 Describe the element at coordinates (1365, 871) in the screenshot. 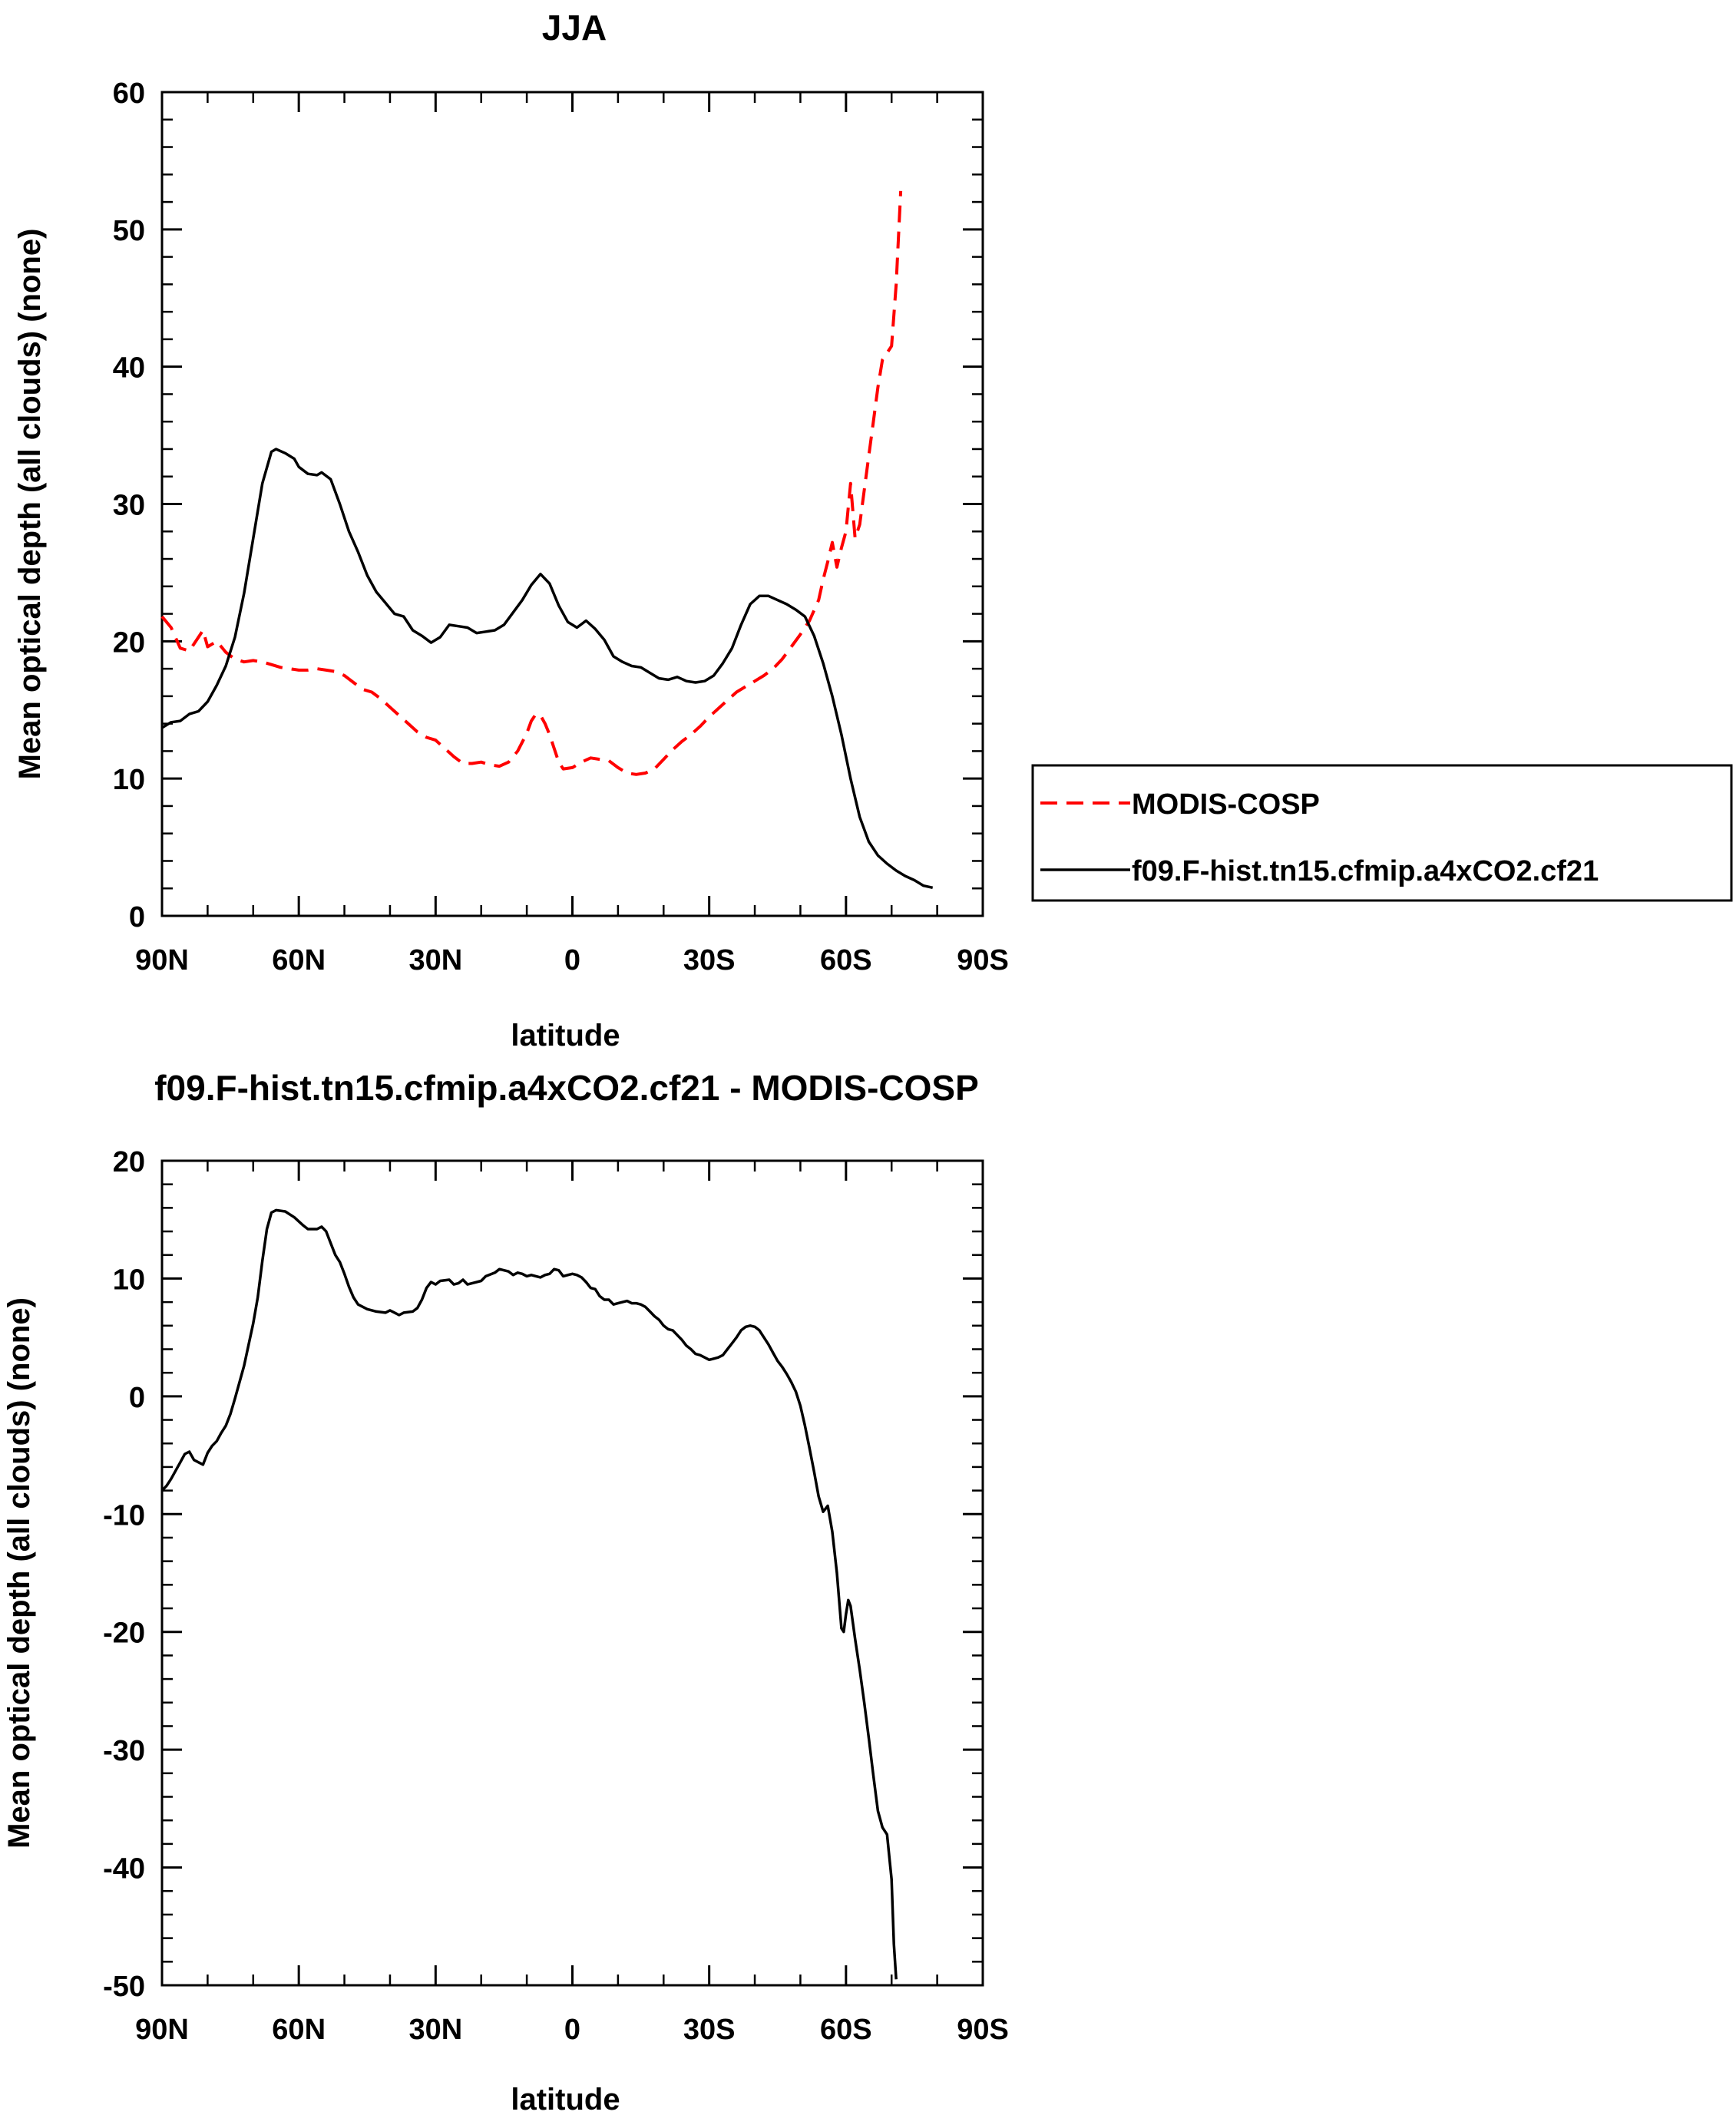

I see `legend-entry: f09.F-hist.tn15.cfmip.a4xCO2.cf21` at that location.